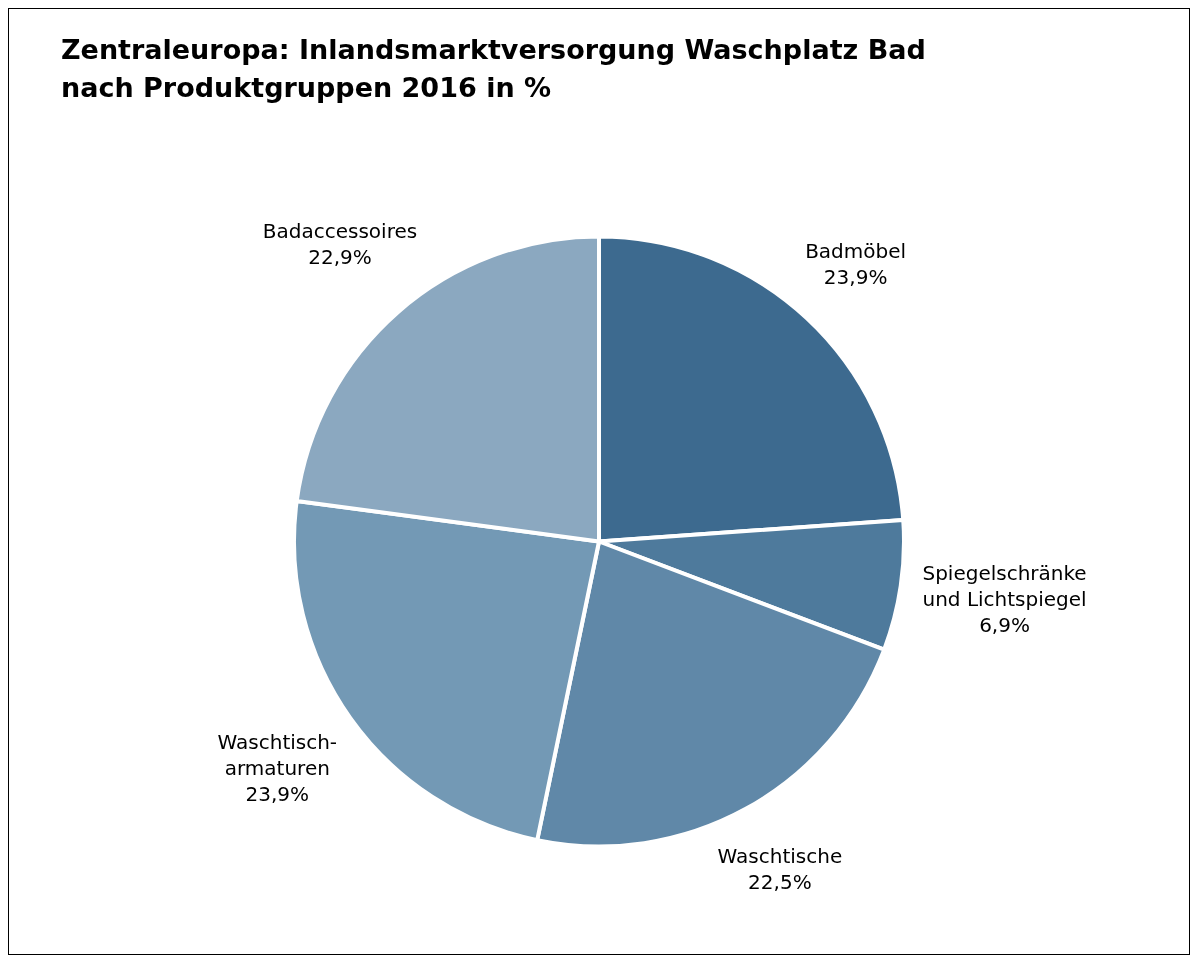  I want to click on slice-label: Waschtisch-armaturen, so click(277, 754).